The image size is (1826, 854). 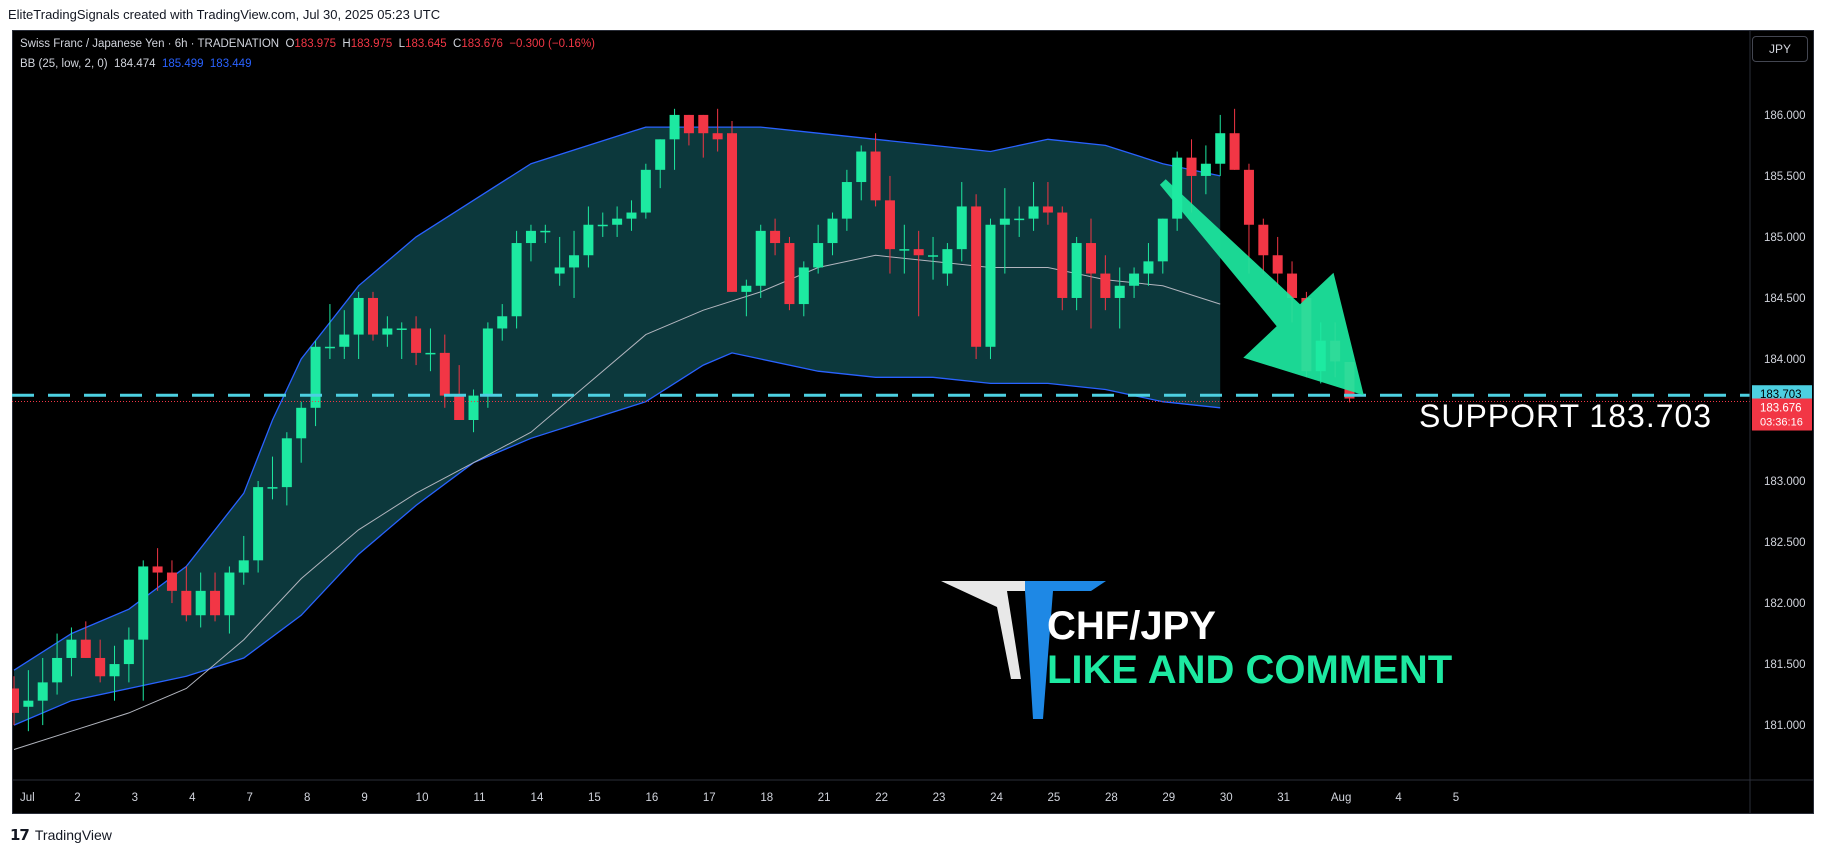 I want to click on y-tick-label: 183.000, so click(x=1785, y=482).